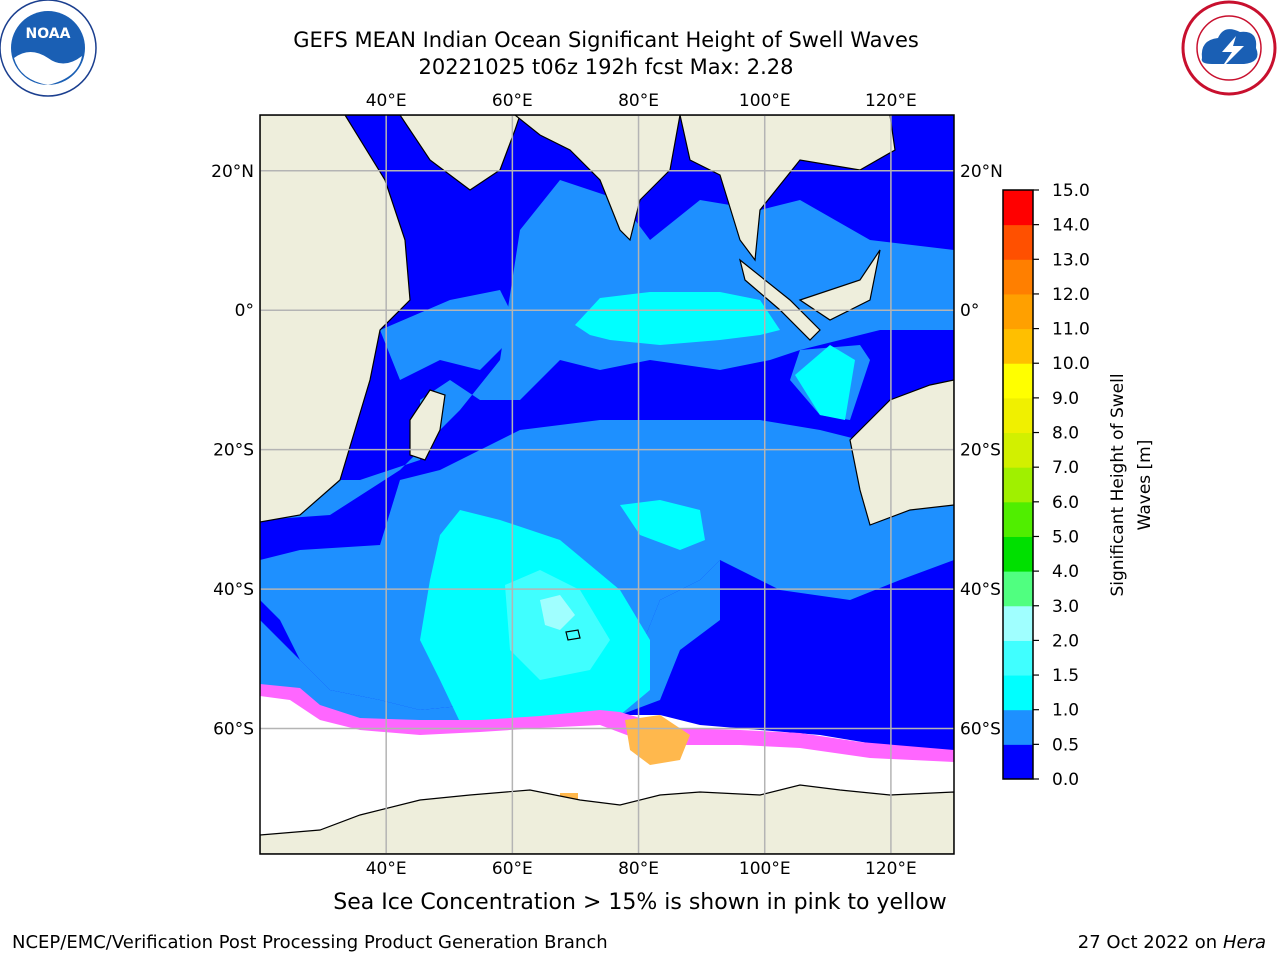 This screenshot has width=1280, height=960. What do you see at coordinates (48, 68) in the screenshot?
I see `noaa-bird-icon` at bounding box center [48, 68].